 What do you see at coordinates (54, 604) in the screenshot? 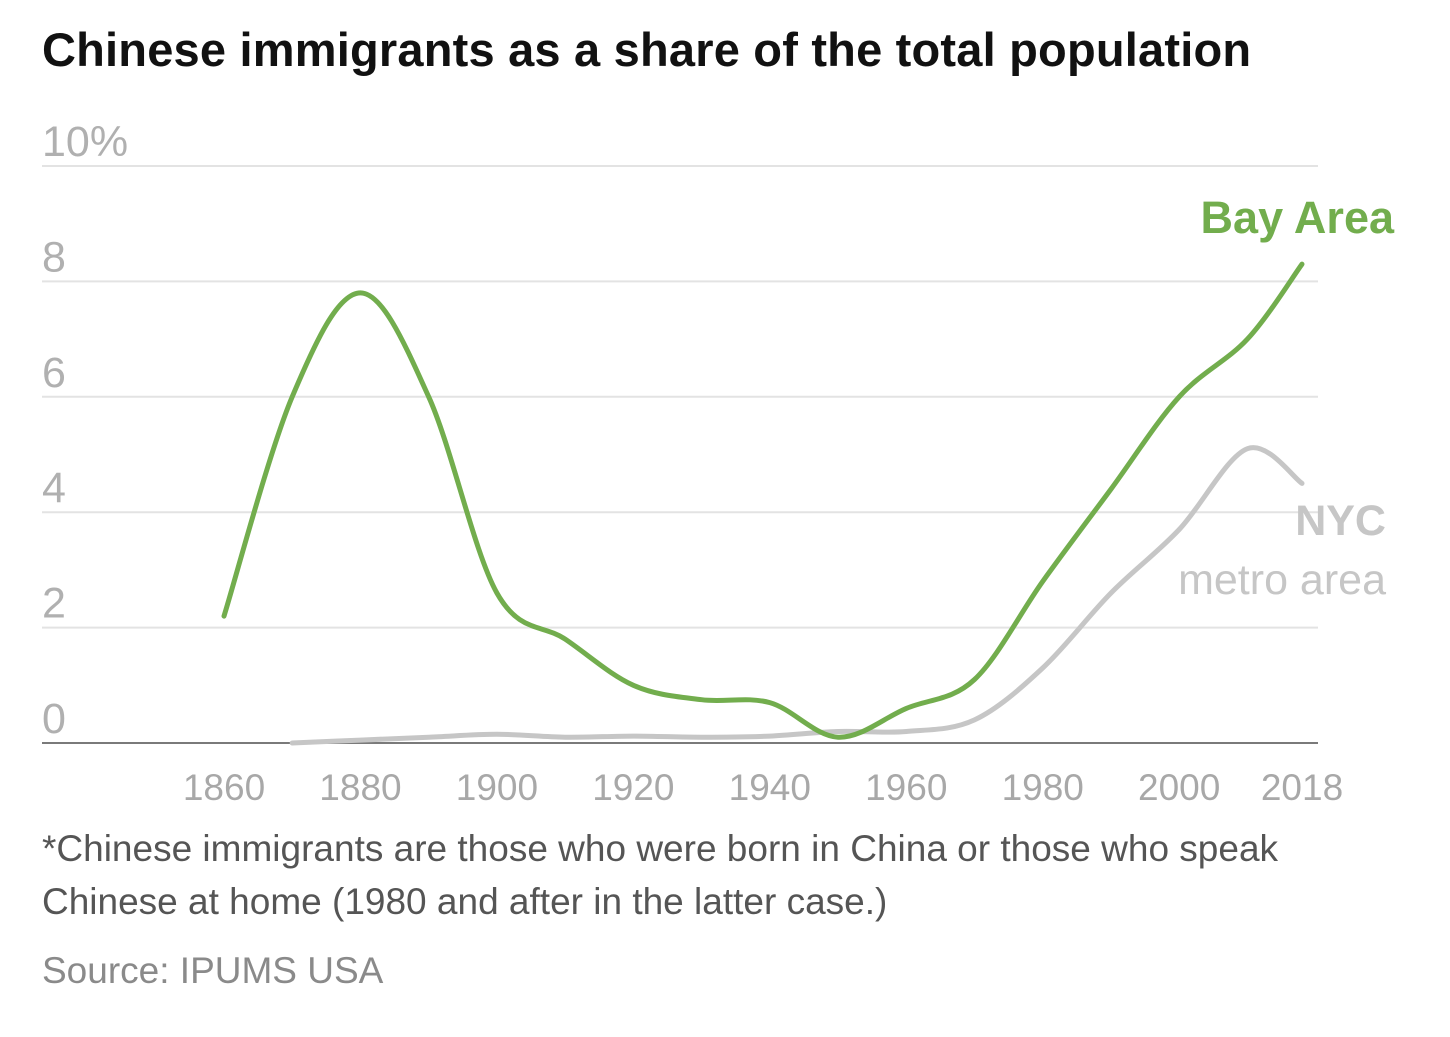
I see `y-tick-label: 2` at bounding box center [54, 604].